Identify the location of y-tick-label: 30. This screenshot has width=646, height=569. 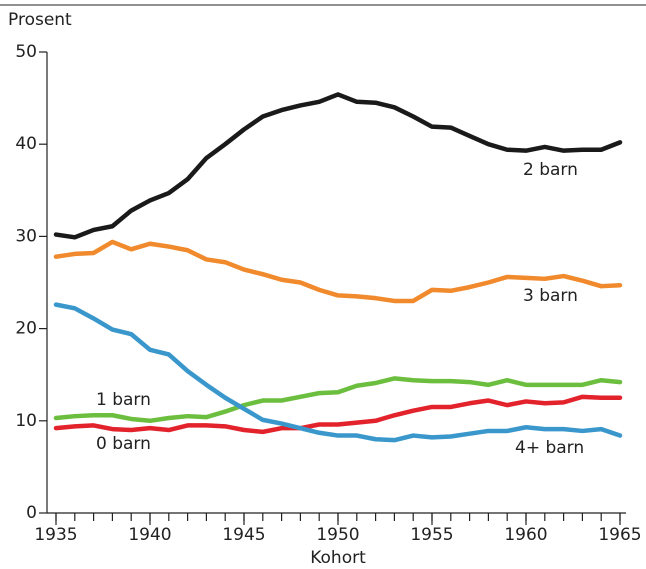
(26, 236).